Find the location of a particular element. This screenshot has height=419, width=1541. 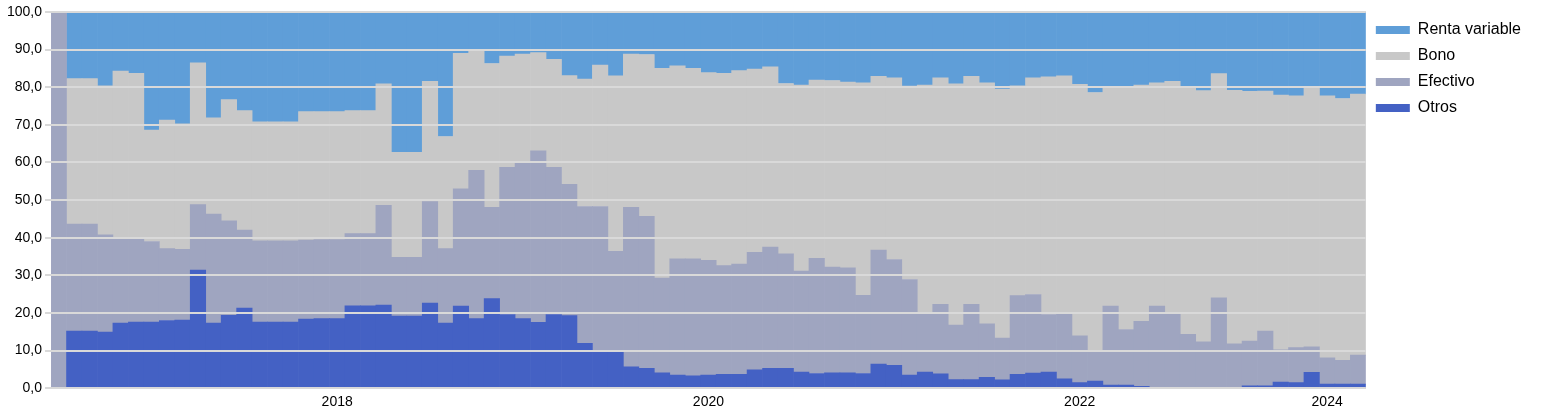

x-tick-label: 2022 is located at coordinates (1080, 401).